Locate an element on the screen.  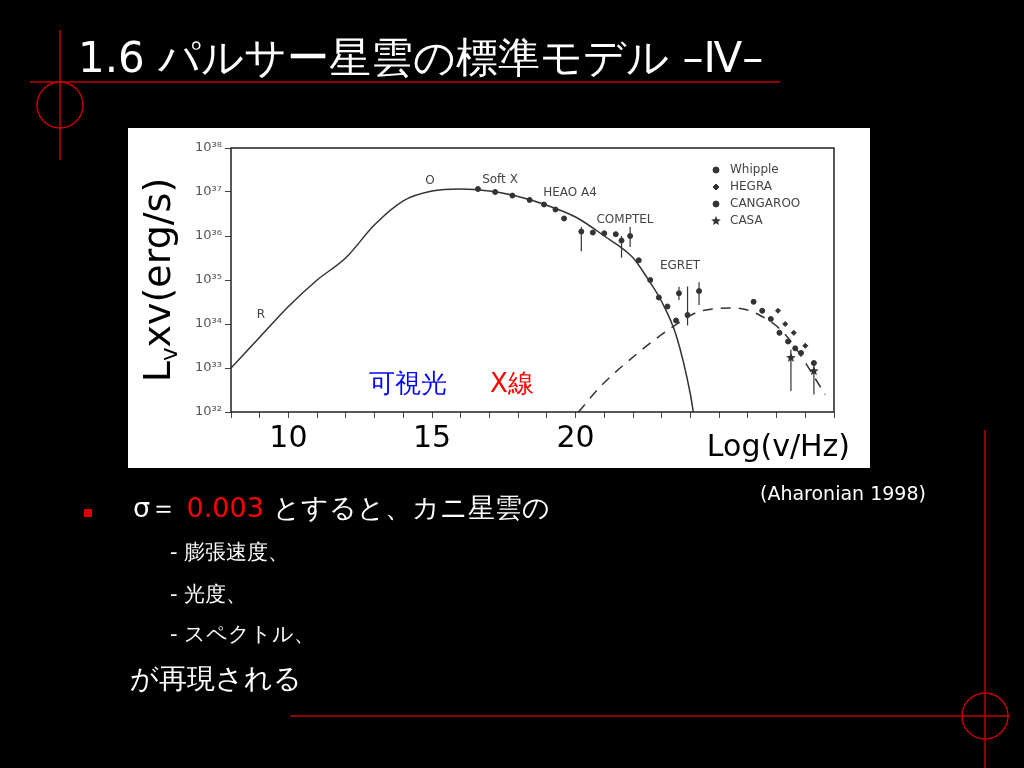
text: - 膨張速度、 is located at coordinates (230, 552).